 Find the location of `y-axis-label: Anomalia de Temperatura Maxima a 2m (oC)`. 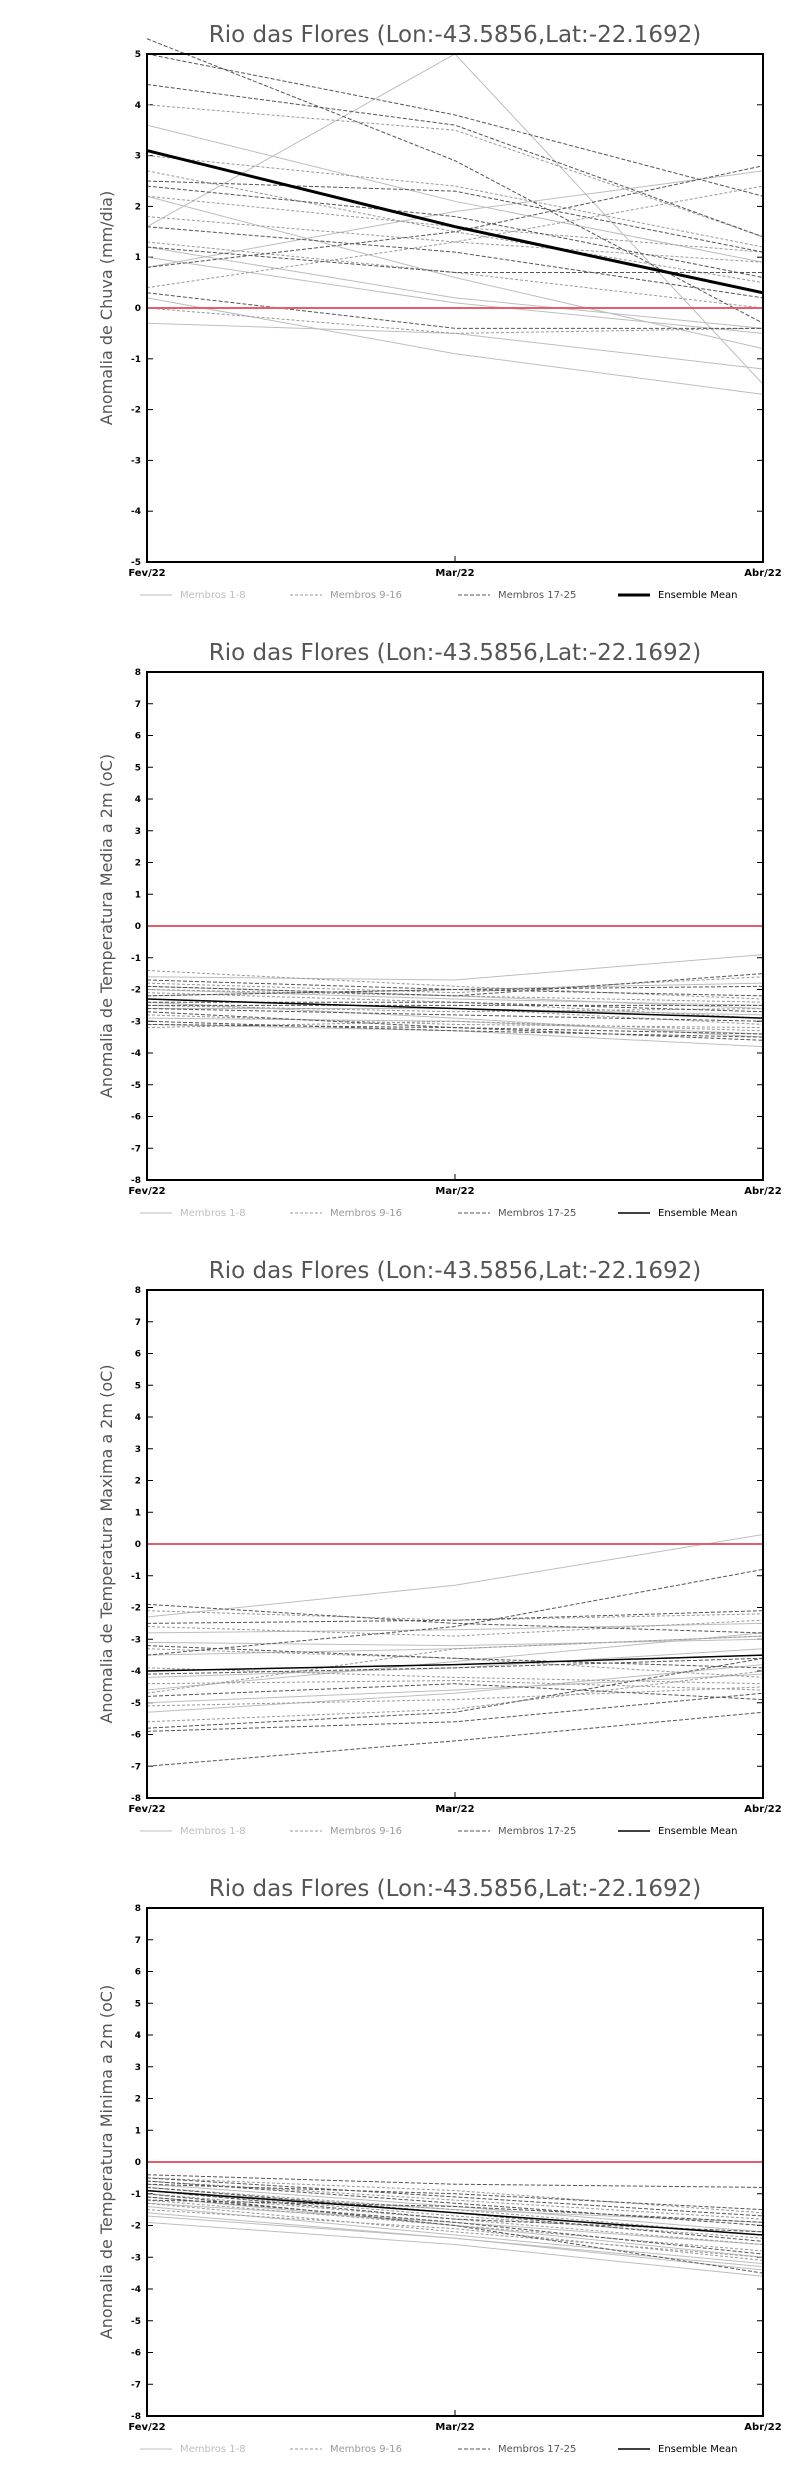

y-axis-label: Anomalia de Temperatura Maxima a 2m (oC) is located at coordinates (106, 1543).